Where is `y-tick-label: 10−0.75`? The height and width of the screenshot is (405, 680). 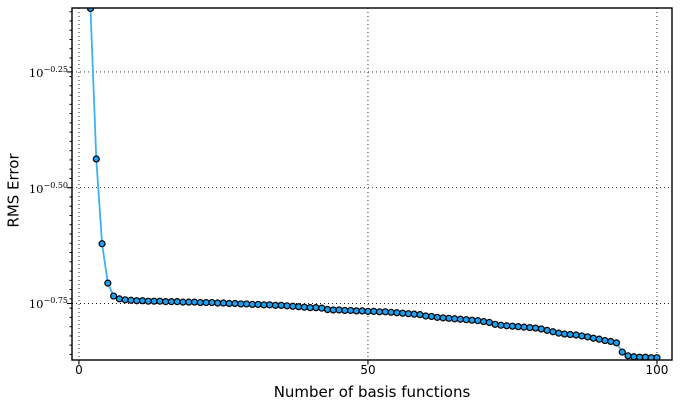 y-tick-label: 10−0.75 is located at coordinates (48, 304).